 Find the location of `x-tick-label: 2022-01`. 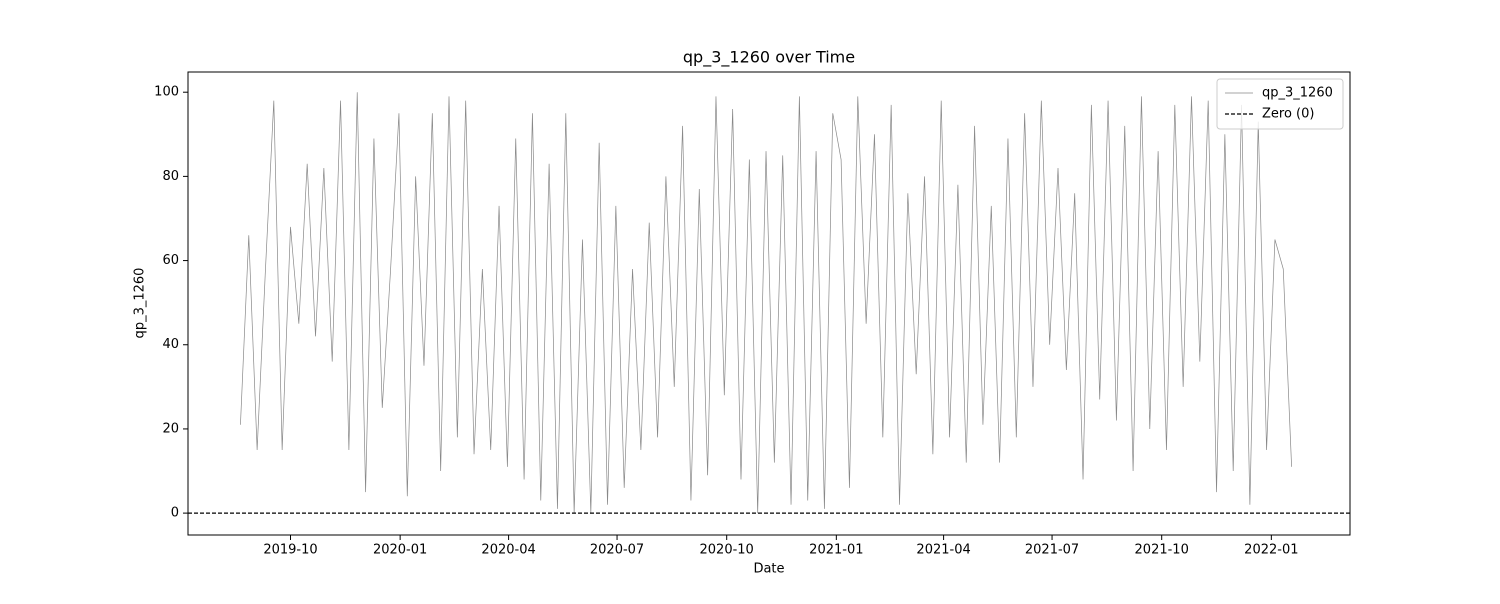

x-tick-label: 2022-01 is located at coordinates (1271, 550).